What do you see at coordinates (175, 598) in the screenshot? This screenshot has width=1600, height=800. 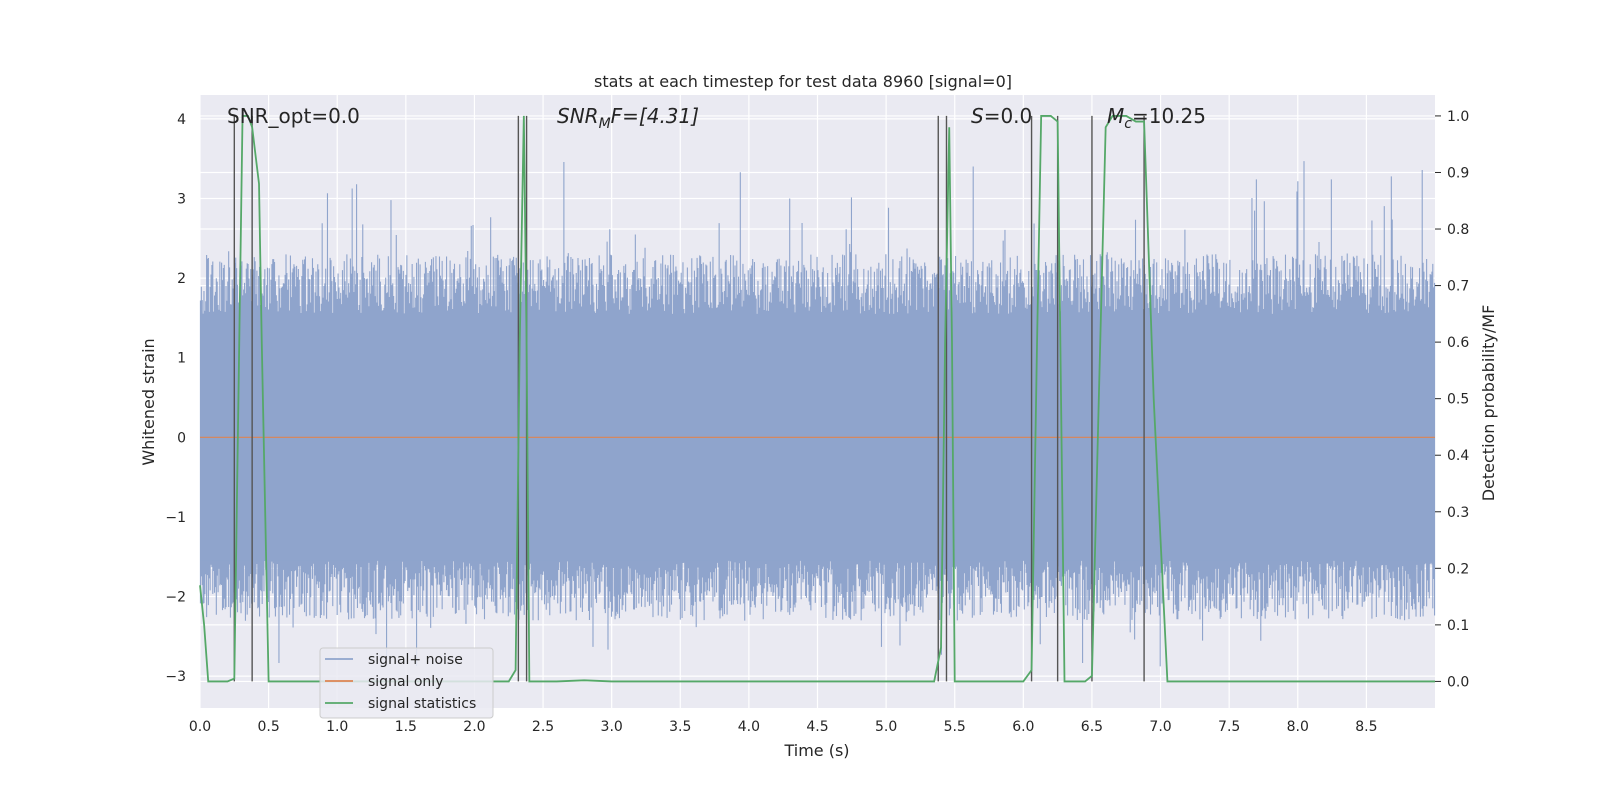 I see `y-tick-label: −2` at bounding box center [175, 598].